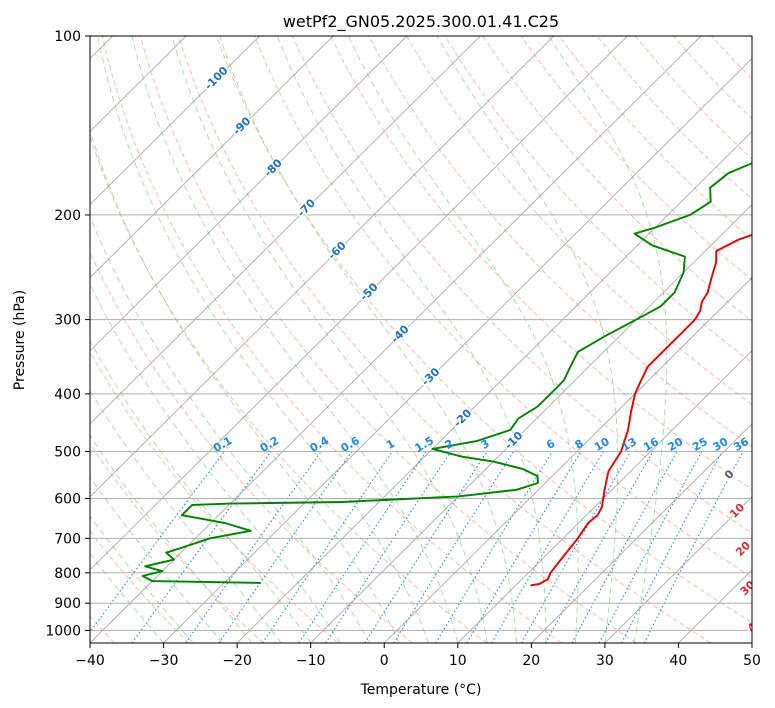  Describe the element at coordinates (67, 216) in the screenshot. I see `y-tick-label: 200` at that location.